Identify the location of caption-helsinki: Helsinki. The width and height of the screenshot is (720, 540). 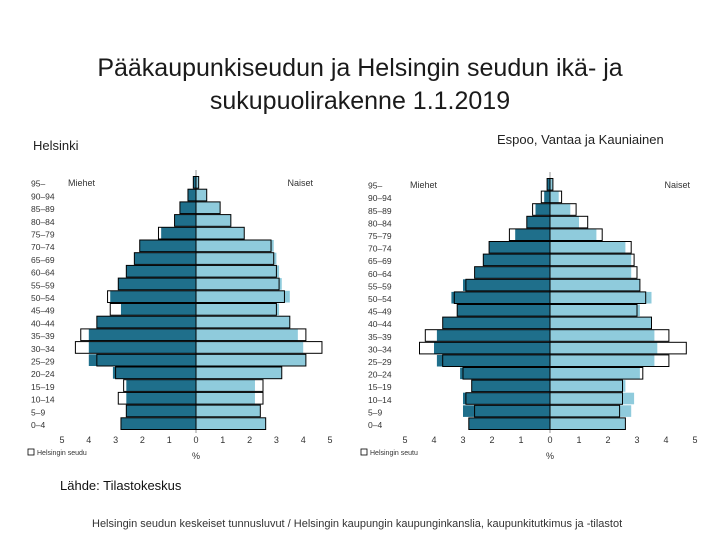
(56, 145).